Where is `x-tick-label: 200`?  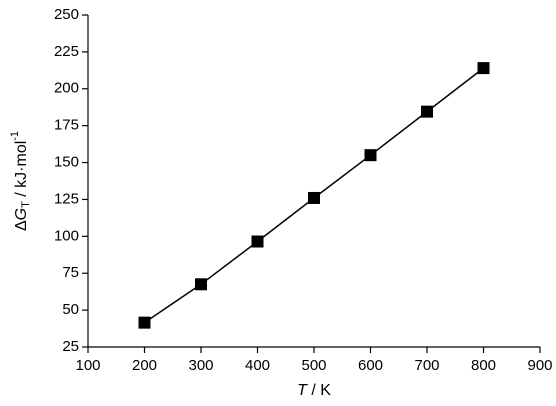
x-tick-label: 200 is located at coordinates (144, 365).